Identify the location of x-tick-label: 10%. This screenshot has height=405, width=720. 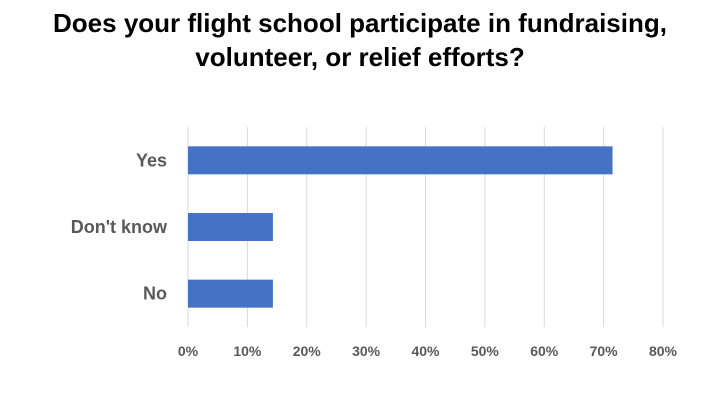
(247, 351).